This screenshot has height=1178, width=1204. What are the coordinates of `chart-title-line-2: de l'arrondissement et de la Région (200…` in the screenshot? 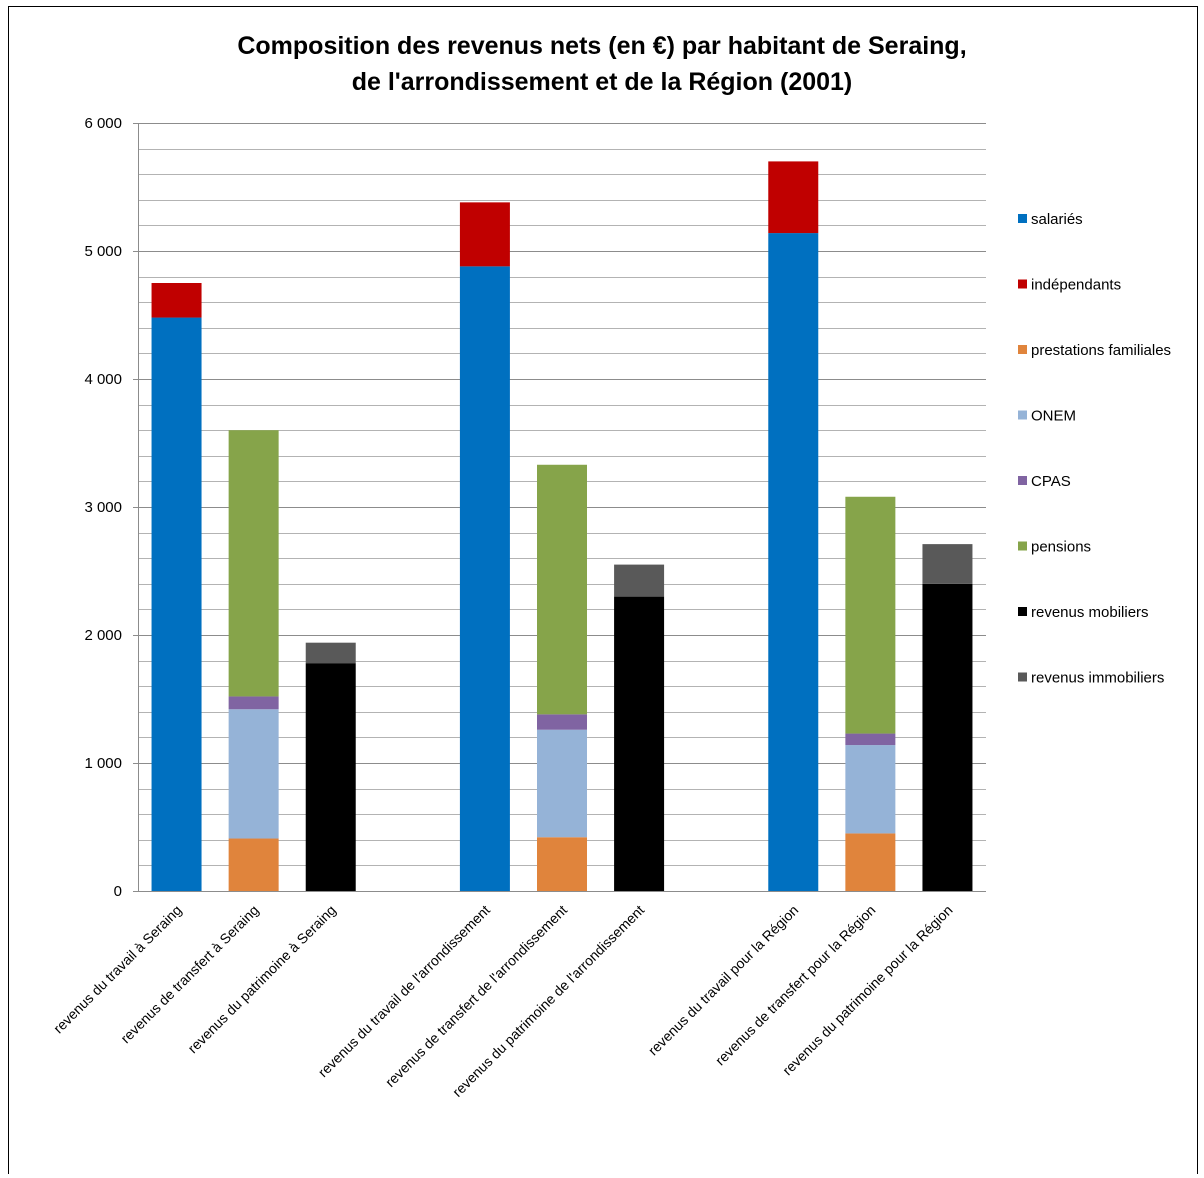 It's located at (602, 82).